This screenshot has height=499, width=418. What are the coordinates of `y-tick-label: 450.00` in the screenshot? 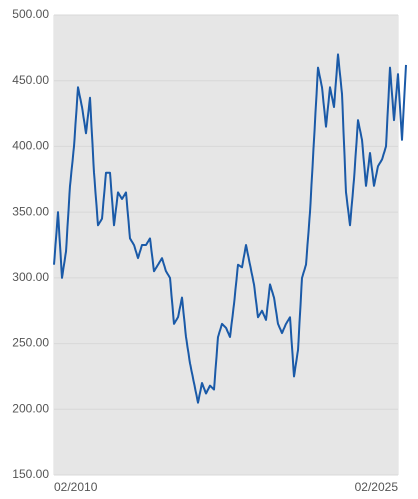 It's located at (30, 80).